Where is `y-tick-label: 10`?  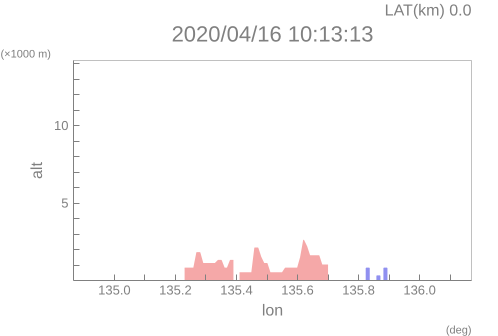
y-tick-label: 10 is located at coordinates (61, 126).